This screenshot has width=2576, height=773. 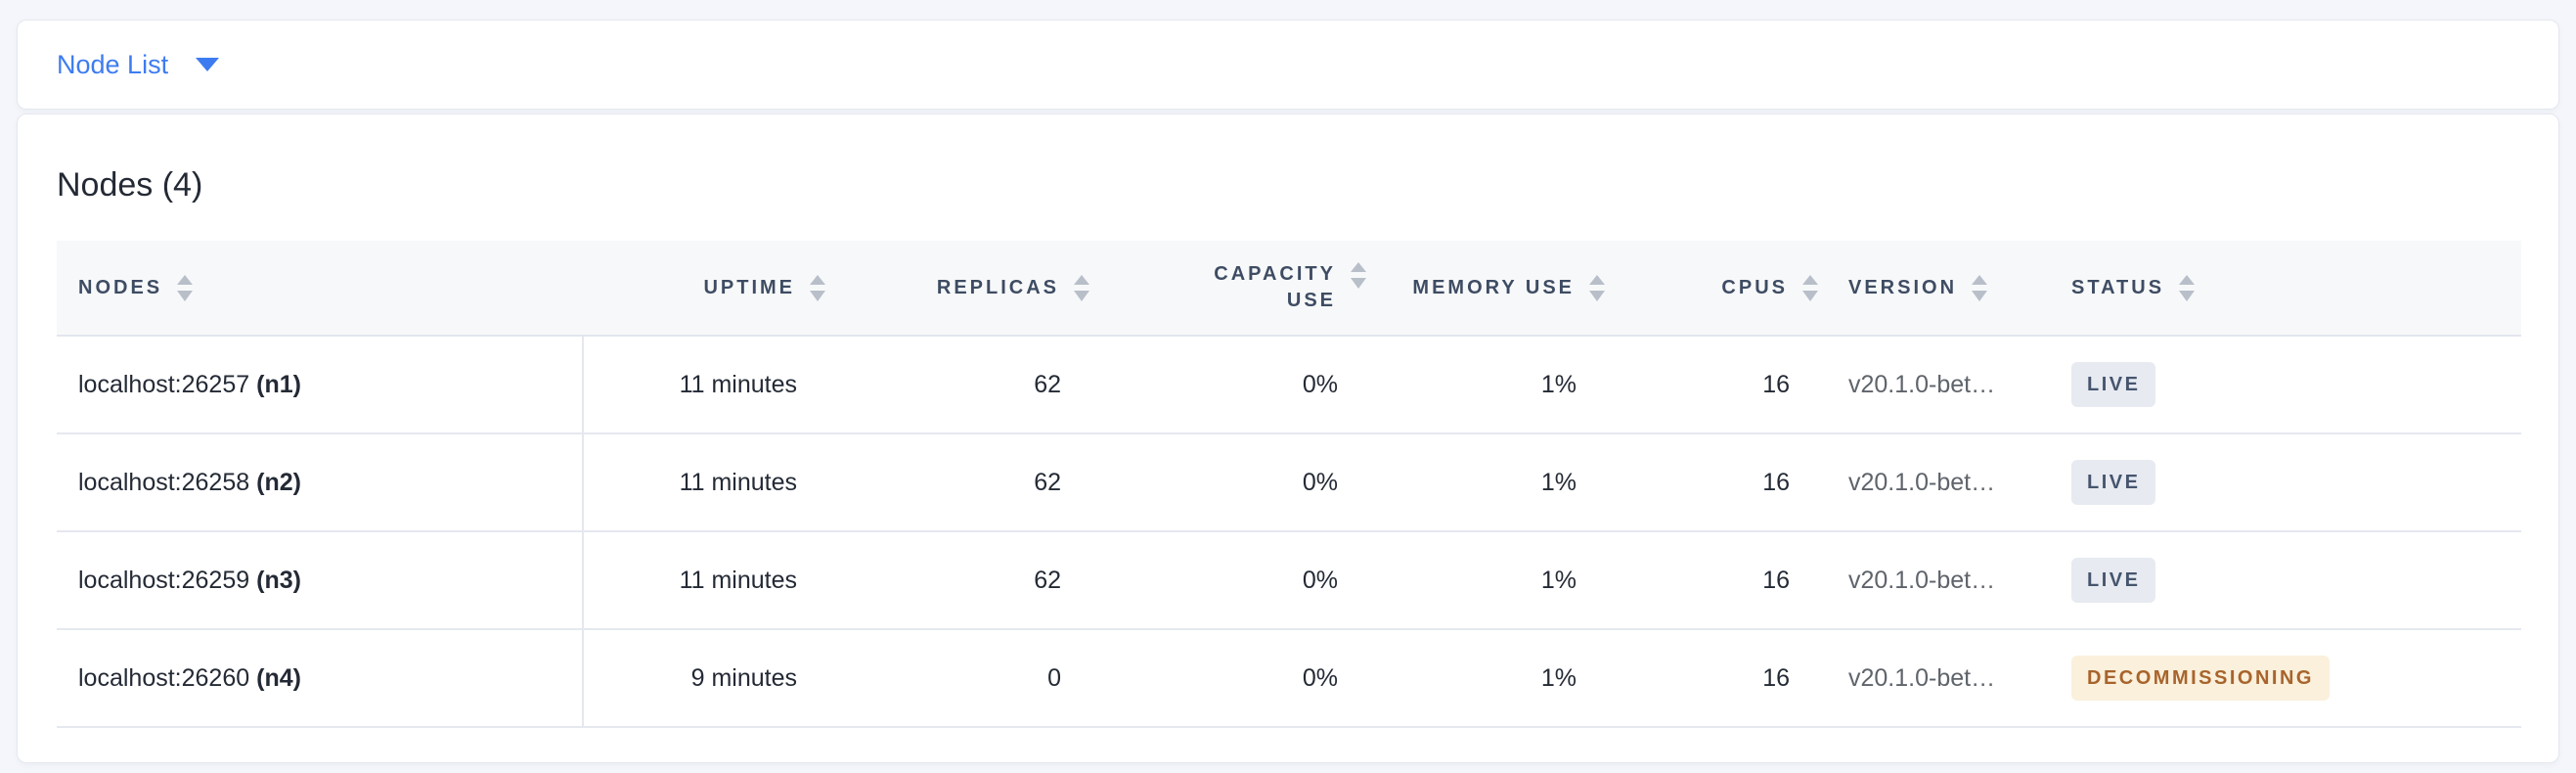 What do you see at coordinates (997, 287) in the screenshot?
I see `column-label-replicas: REPLICAS` at bounding box center [997, 287].